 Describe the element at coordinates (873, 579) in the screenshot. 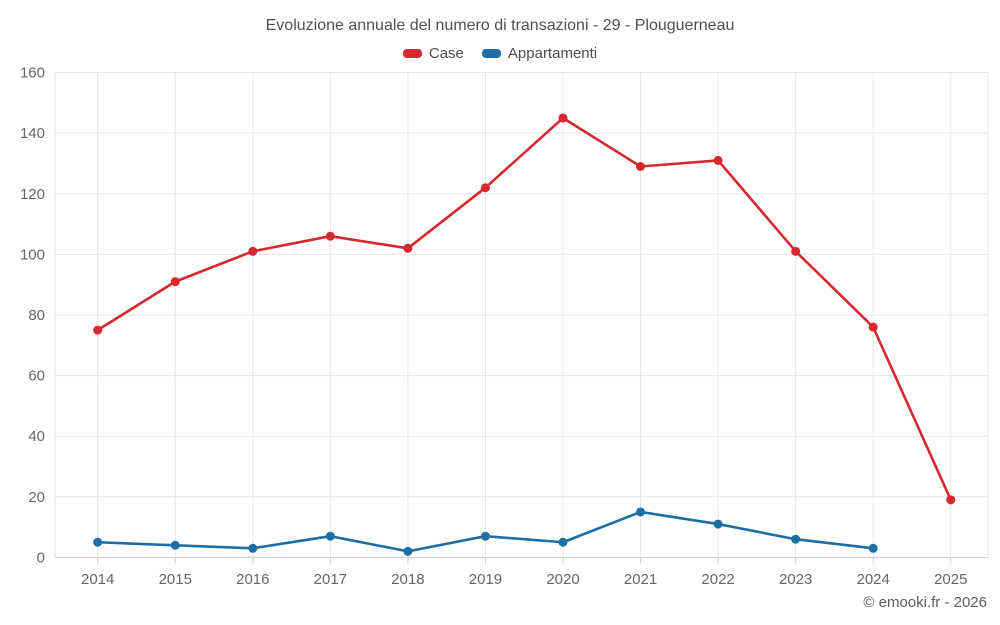

I see `x-axis-label: 2024` at that location.